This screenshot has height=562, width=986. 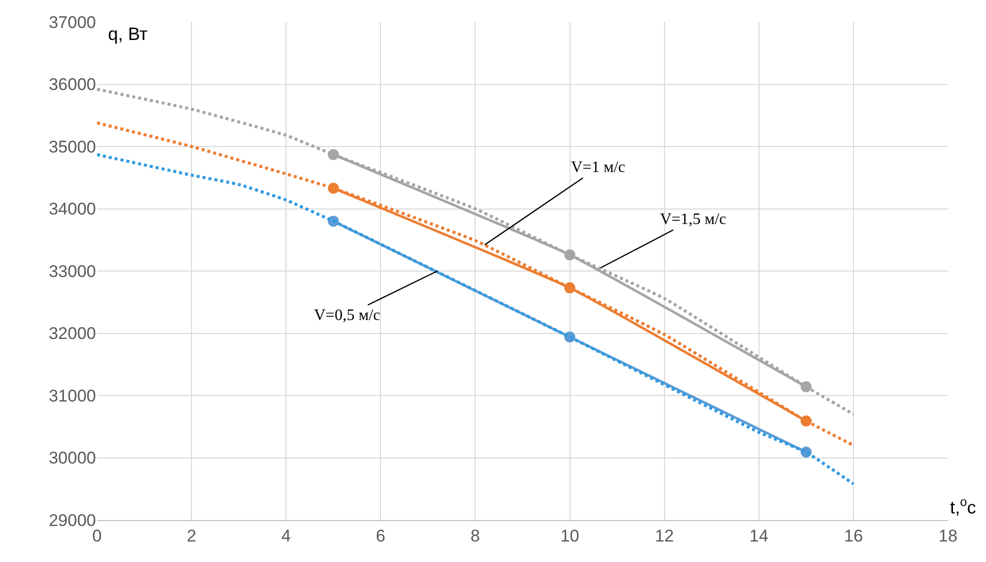 I want to click on x-tick-label: 14, so click(x=758, y=536).